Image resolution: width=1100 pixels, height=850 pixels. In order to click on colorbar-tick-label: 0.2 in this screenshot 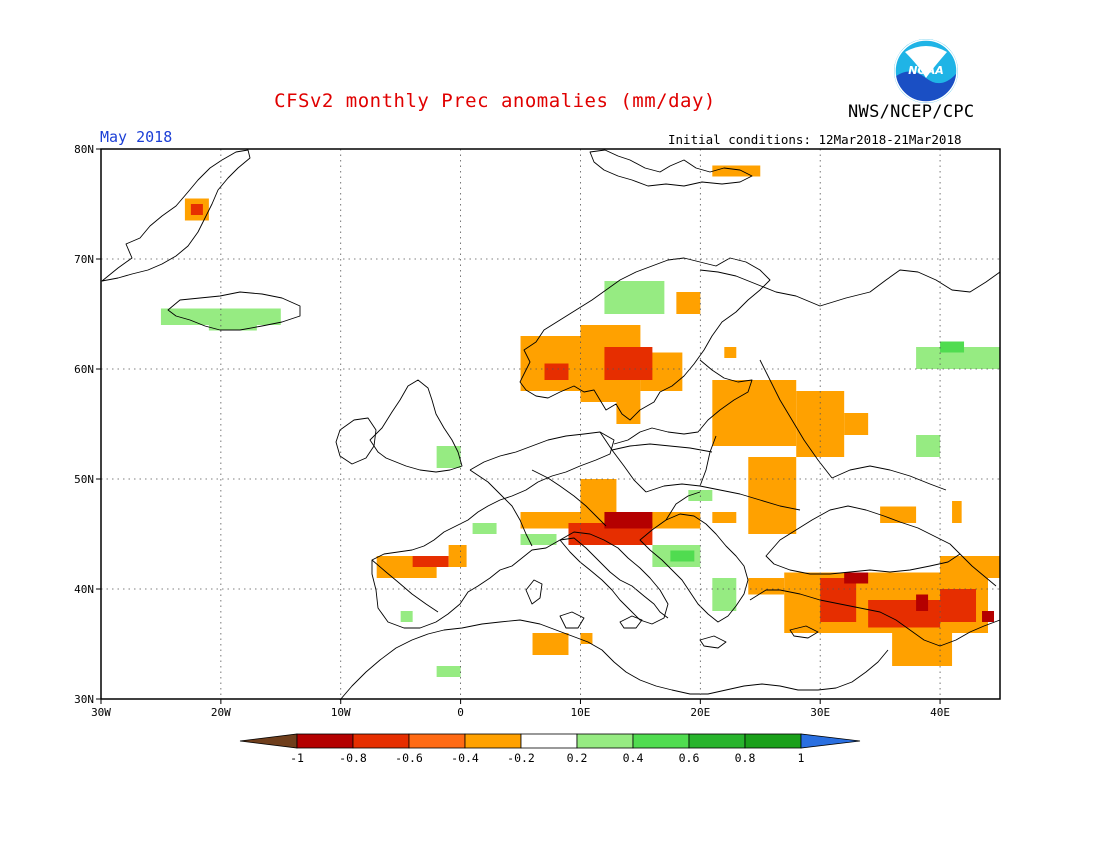, I will do `click(577, 758)`.